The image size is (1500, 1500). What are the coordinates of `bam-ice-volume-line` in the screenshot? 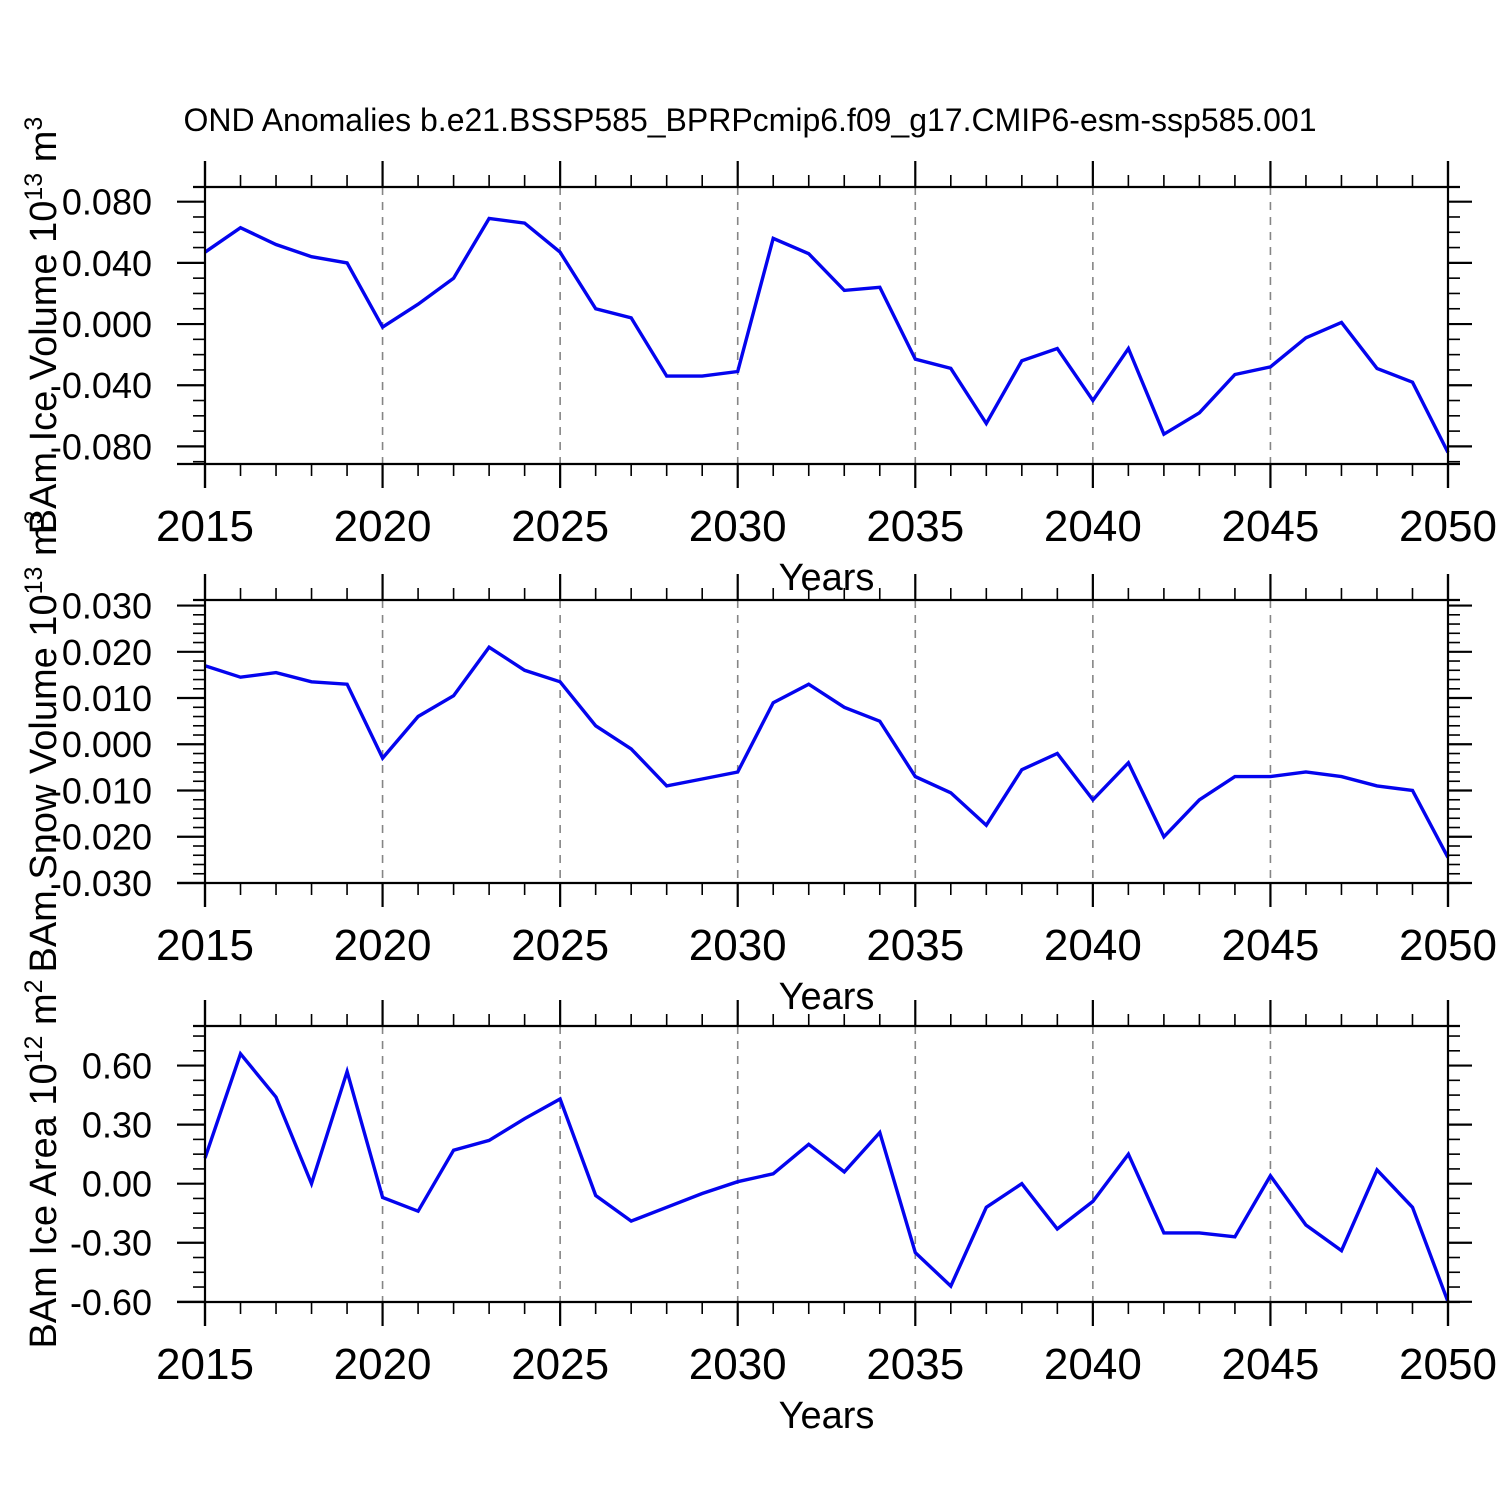 It's located at (827, 335).